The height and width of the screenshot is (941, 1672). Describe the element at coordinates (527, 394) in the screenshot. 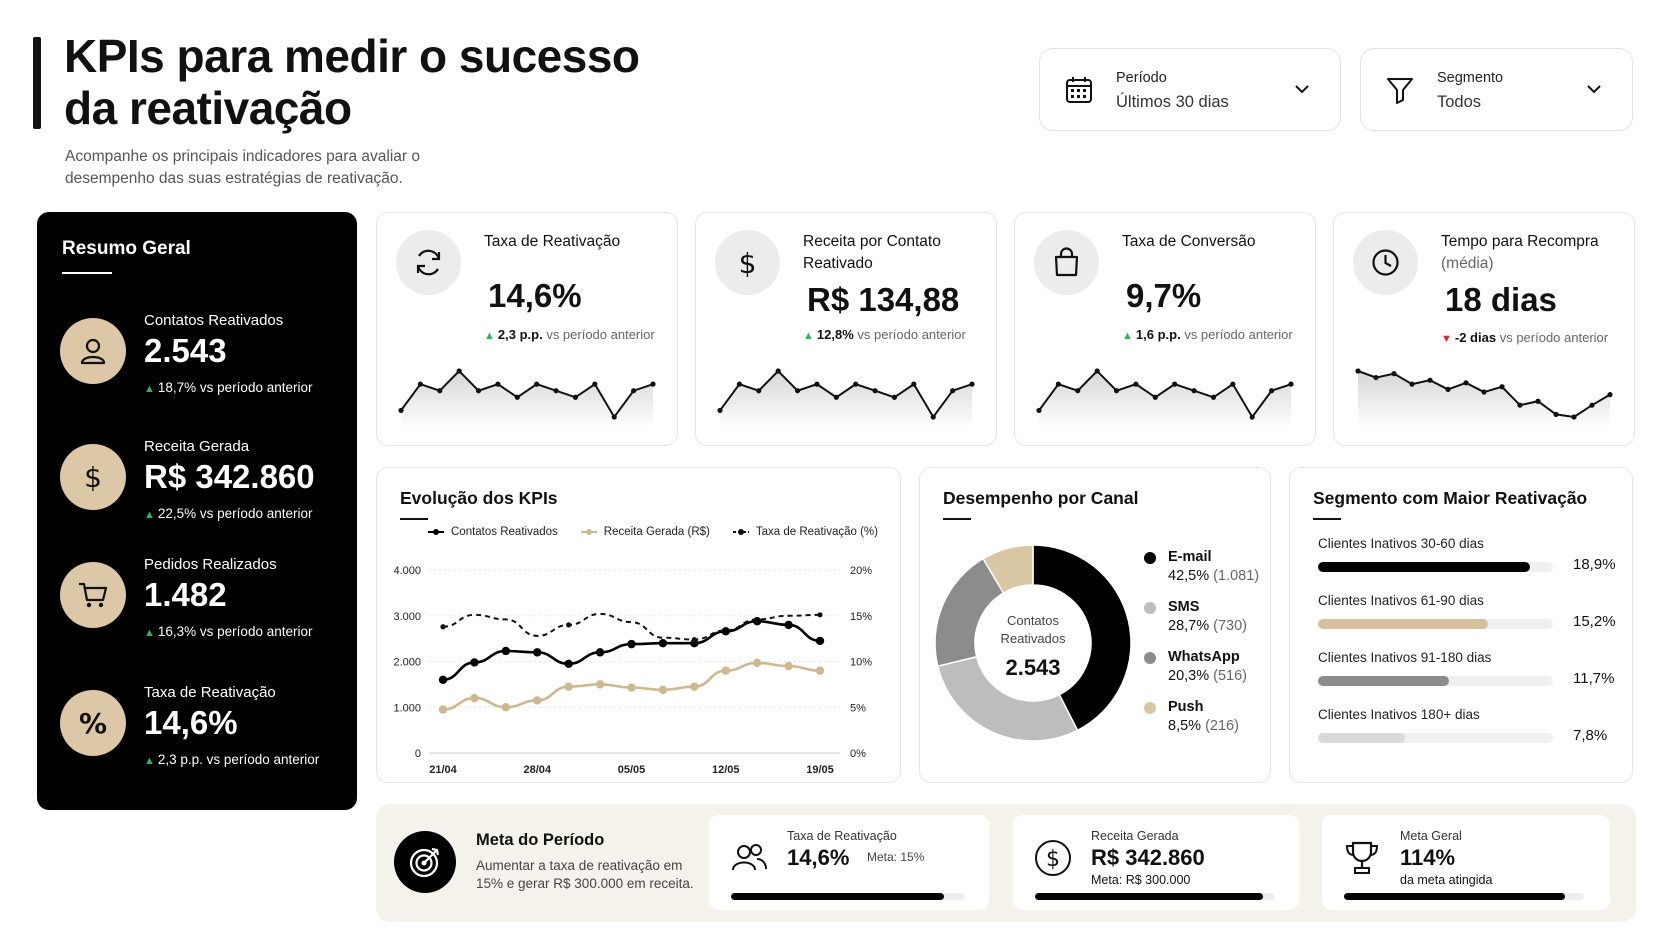

I see `sparkline-line` at that location.